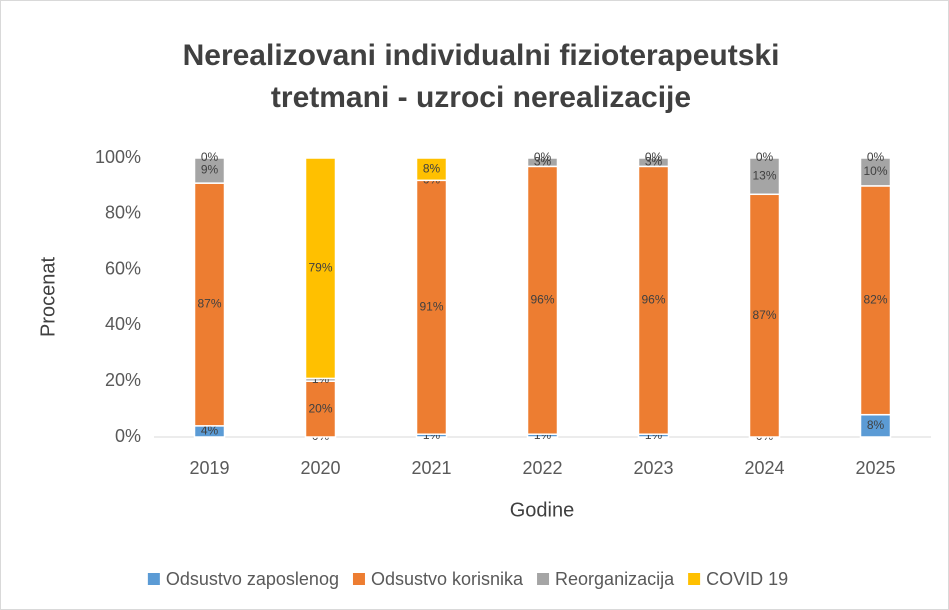 Image resolution: width=949 pixels, height=610 pixels. I want to click on legend-label: Odsustvo zaposlenog, so click(252, 579).